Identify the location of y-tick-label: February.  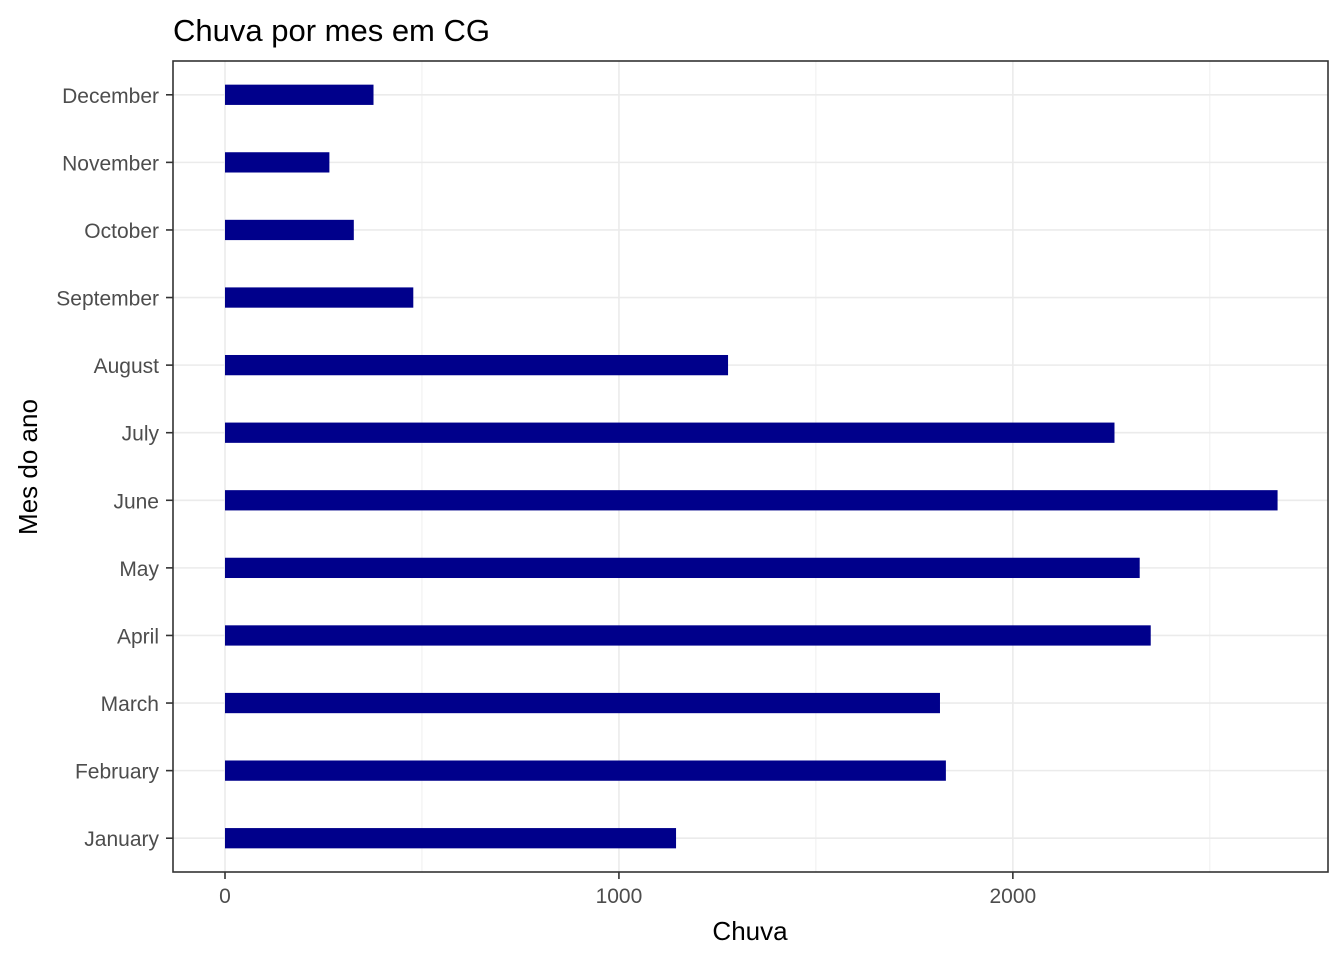
(117, 772).